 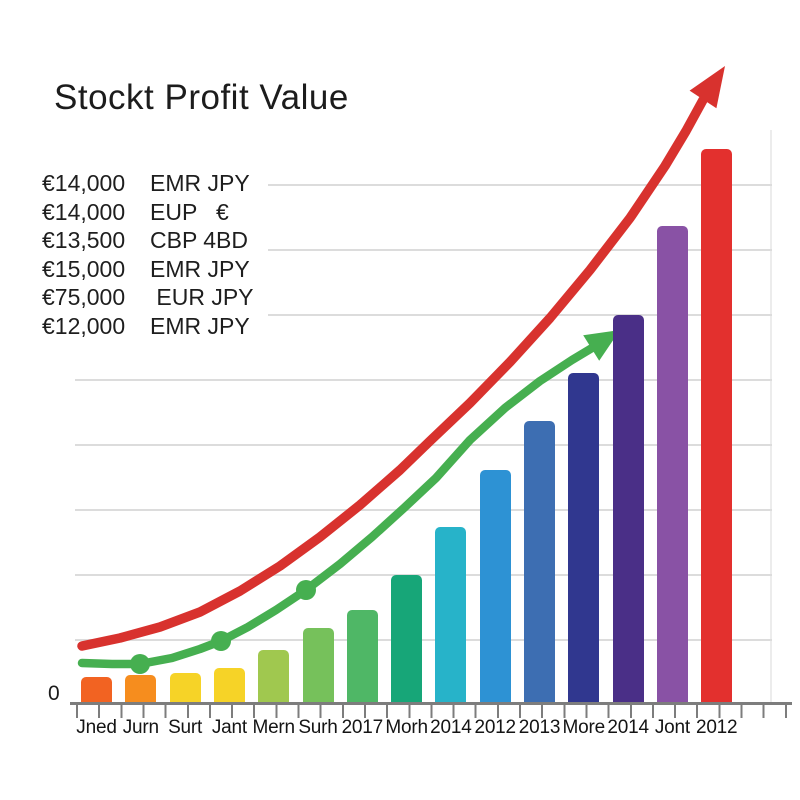 What do you see at coordinates (362, 656) in the screenshot?
I see `bar-2017` at bounding box center [362, 656].